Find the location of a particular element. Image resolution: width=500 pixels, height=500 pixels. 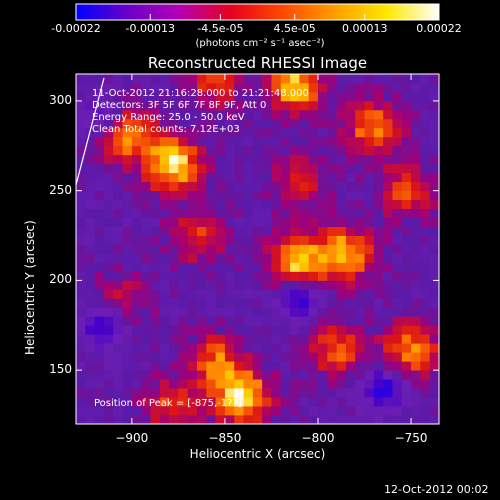

info-peak-position: Position of Peak = [-875,-1??] is located at coordinates (168, 403).